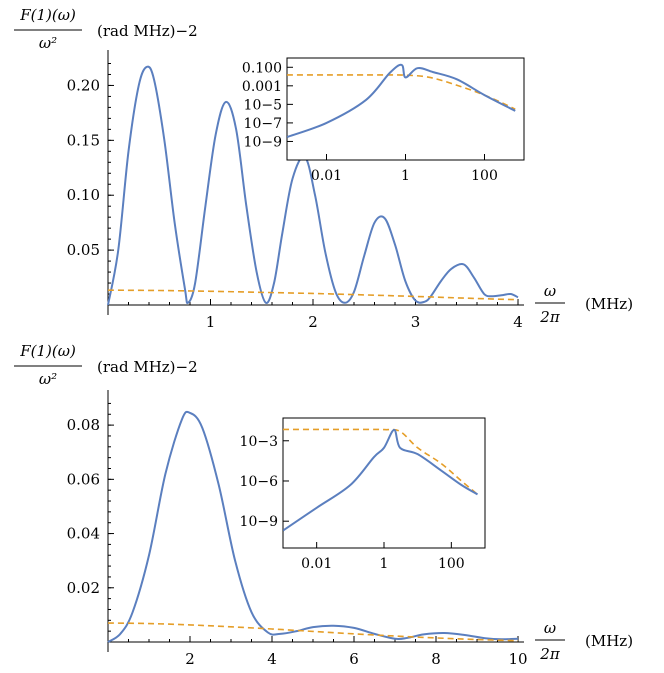  I want to click on inset-plot: 0.01 1 100 0.100 0.001 10−5 10−7 10−9, so click(383, 120).